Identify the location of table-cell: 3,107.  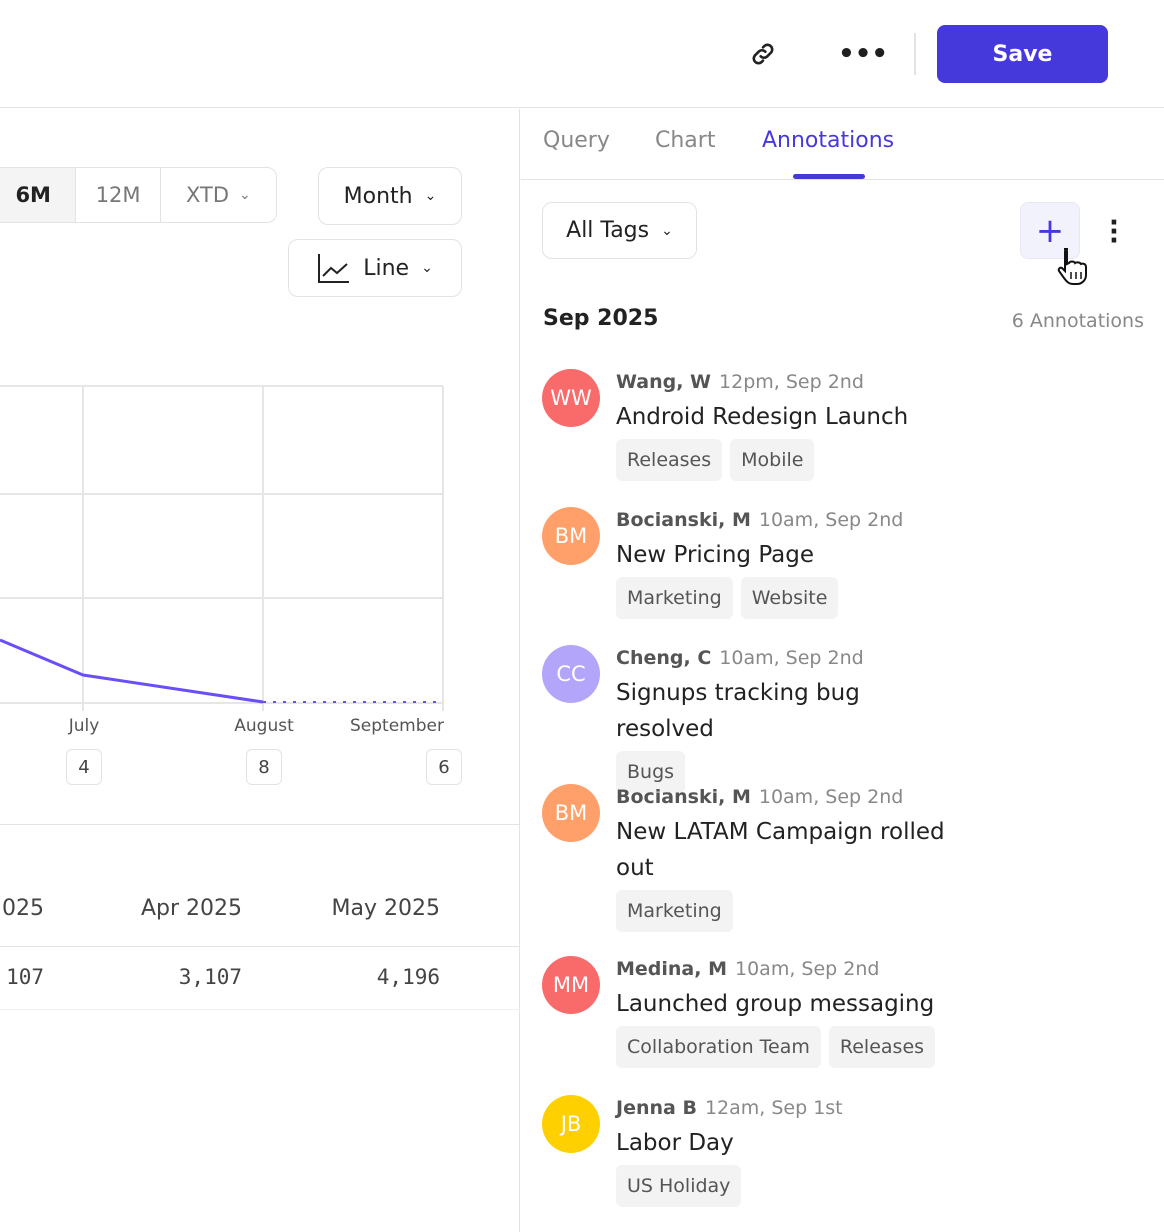
(210, 977).